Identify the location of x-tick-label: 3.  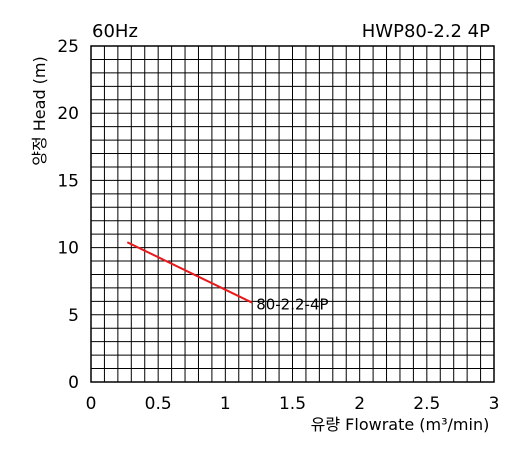
(494, 404).